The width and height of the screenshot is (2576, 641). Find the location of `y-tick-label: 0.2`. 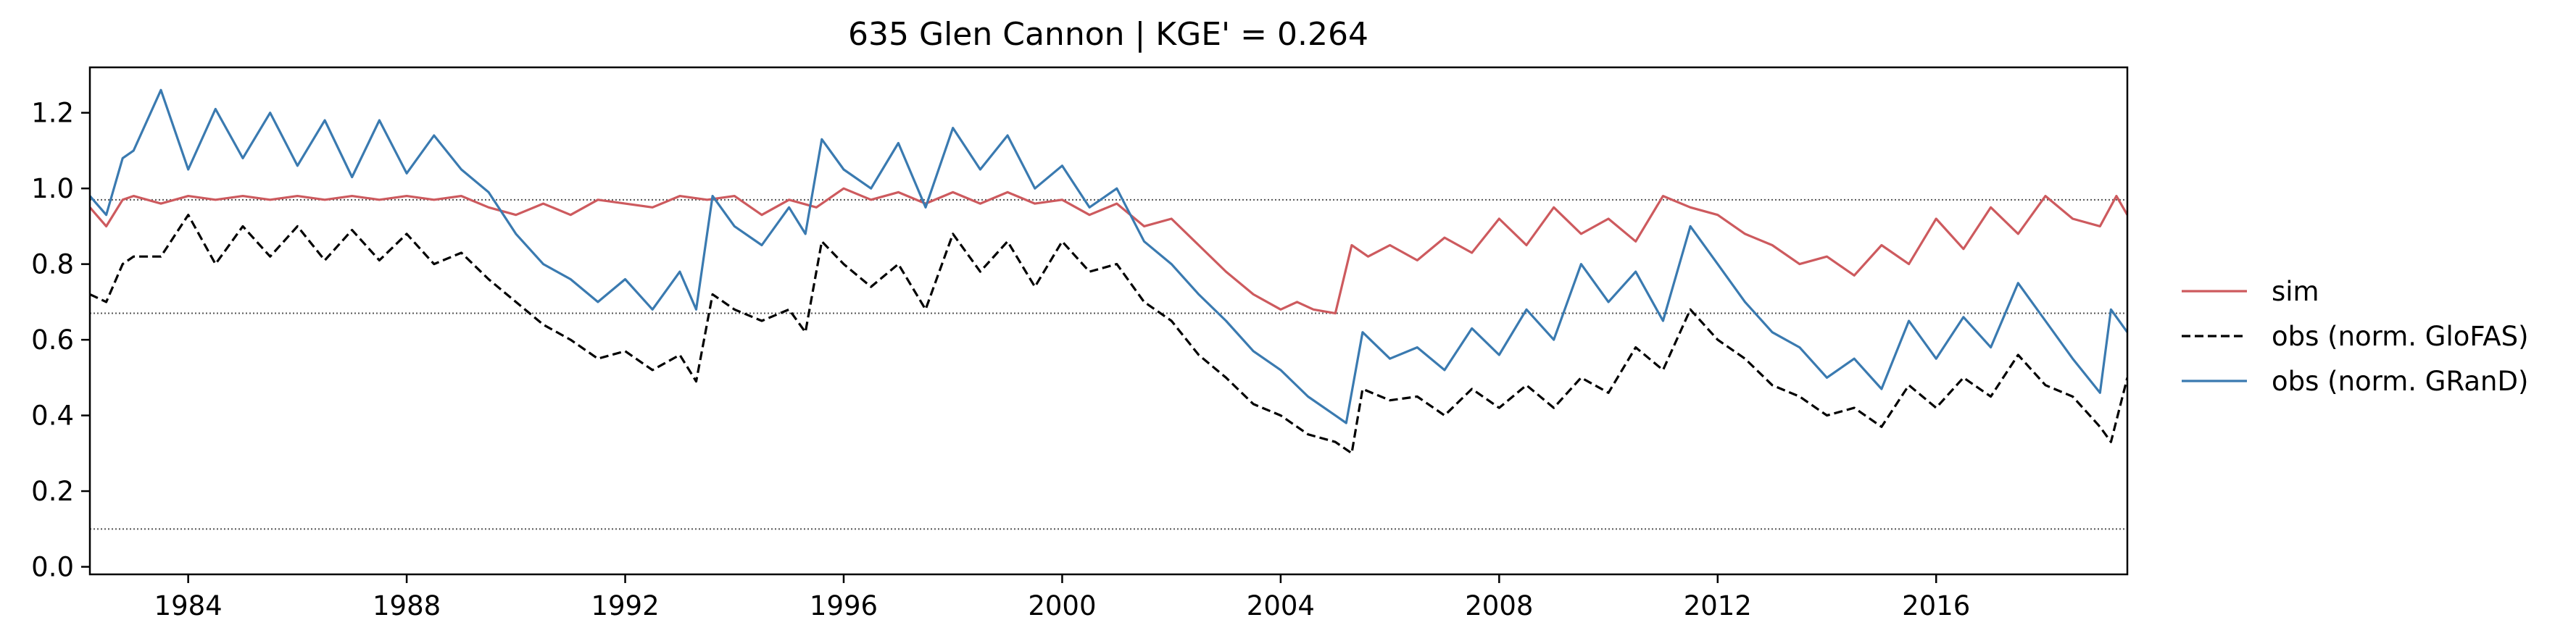

y-tick-label: 0.2 is located at coordinates (52, 491).